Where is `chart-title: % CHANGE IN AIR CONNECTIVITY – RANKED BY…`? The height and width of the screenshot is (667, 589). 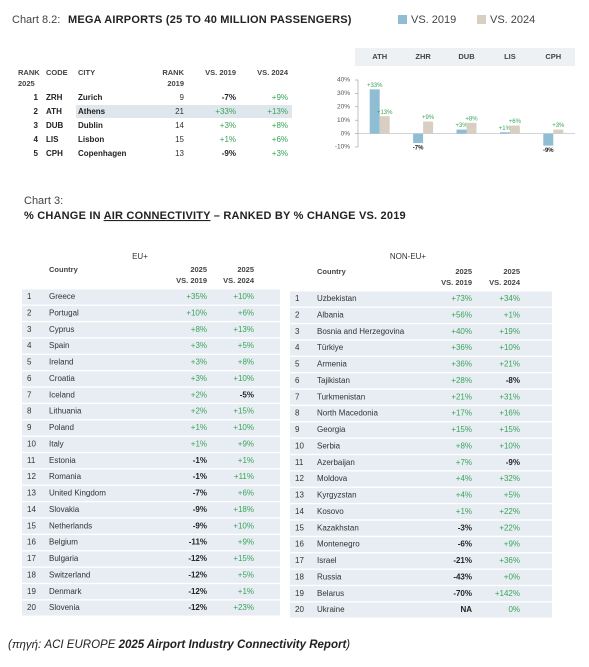
chart-title: % CHANGE IN AIR CONNECTIVITY – RANKED BY… is located at coordinates (215, 216).